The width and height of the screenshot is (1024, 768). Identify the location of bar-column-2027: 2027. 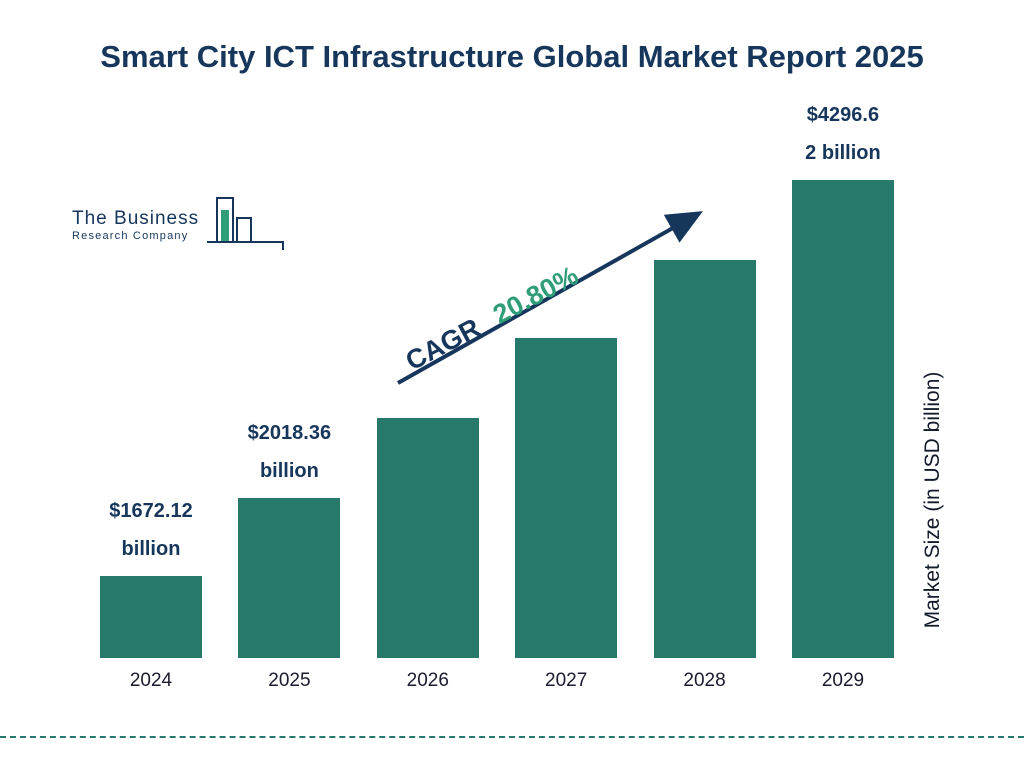
(566, 515).